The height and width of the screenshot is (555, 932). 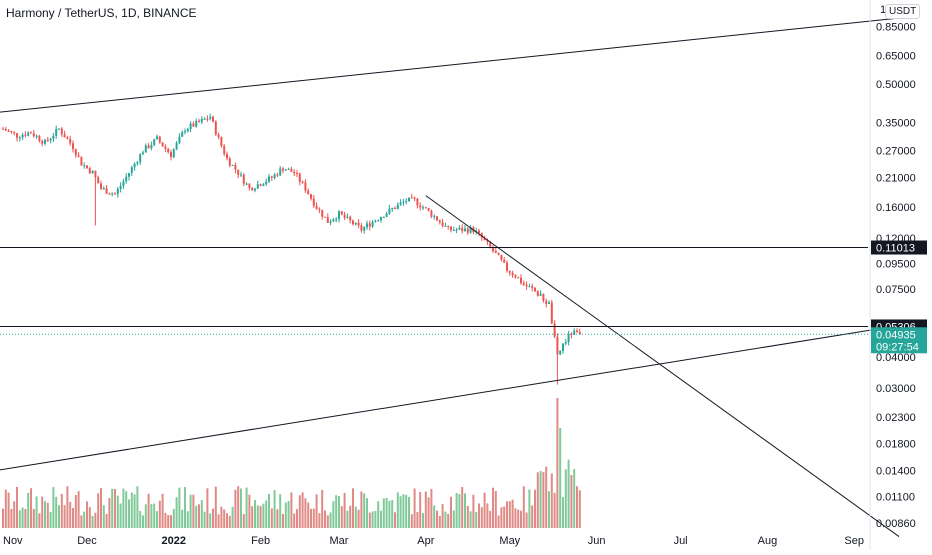 I want to click on time-axis: Nov Dec 2022 Feb Mar Apr May Jun Jul Aug Sep, so click(x=433, y=541).